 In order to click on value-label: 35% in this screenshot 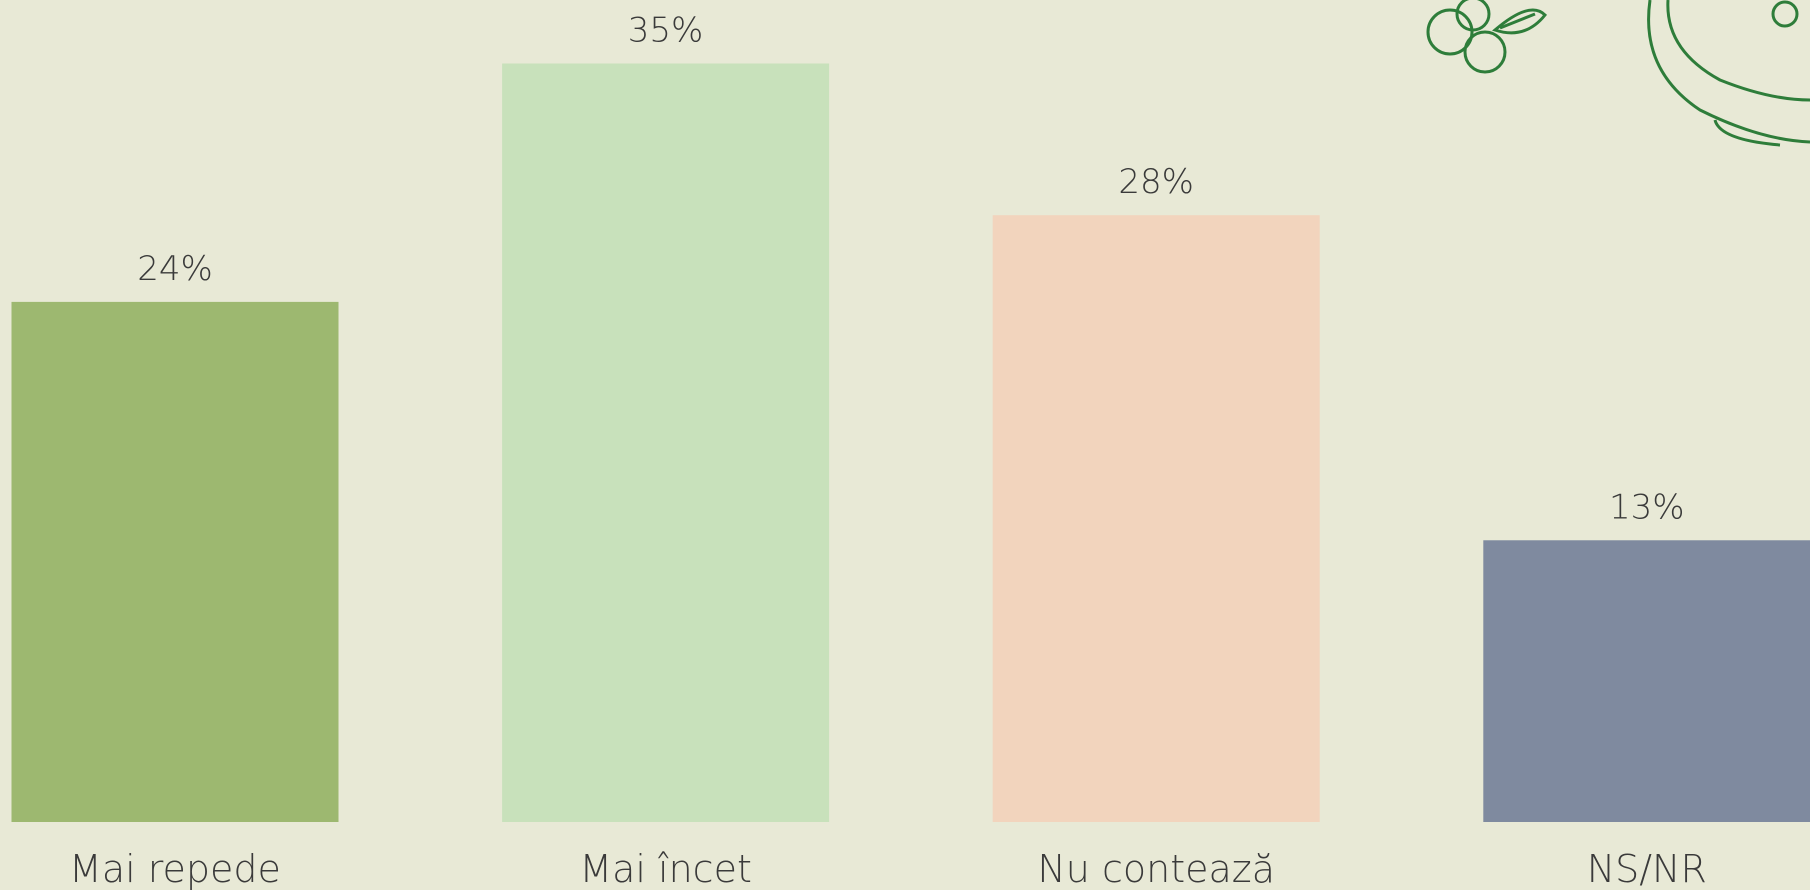, I will do `click(666, 31)`.